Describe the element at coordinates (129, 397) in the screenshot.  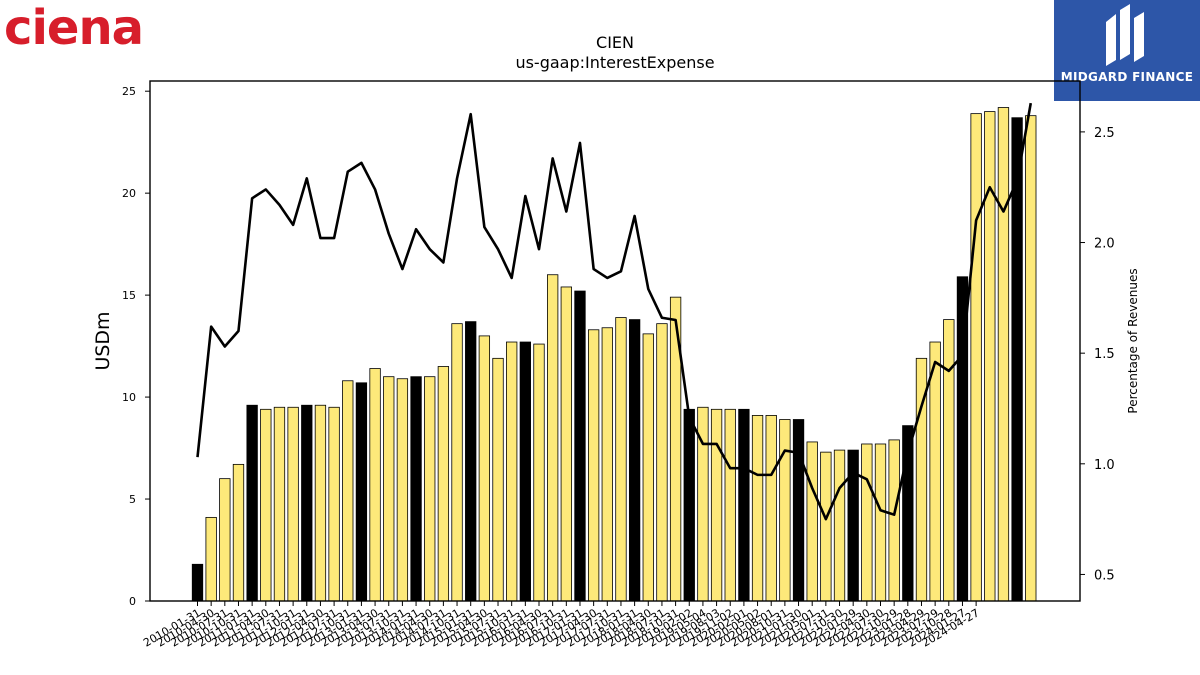
I see `y-tick-label-10: 10` at that location.